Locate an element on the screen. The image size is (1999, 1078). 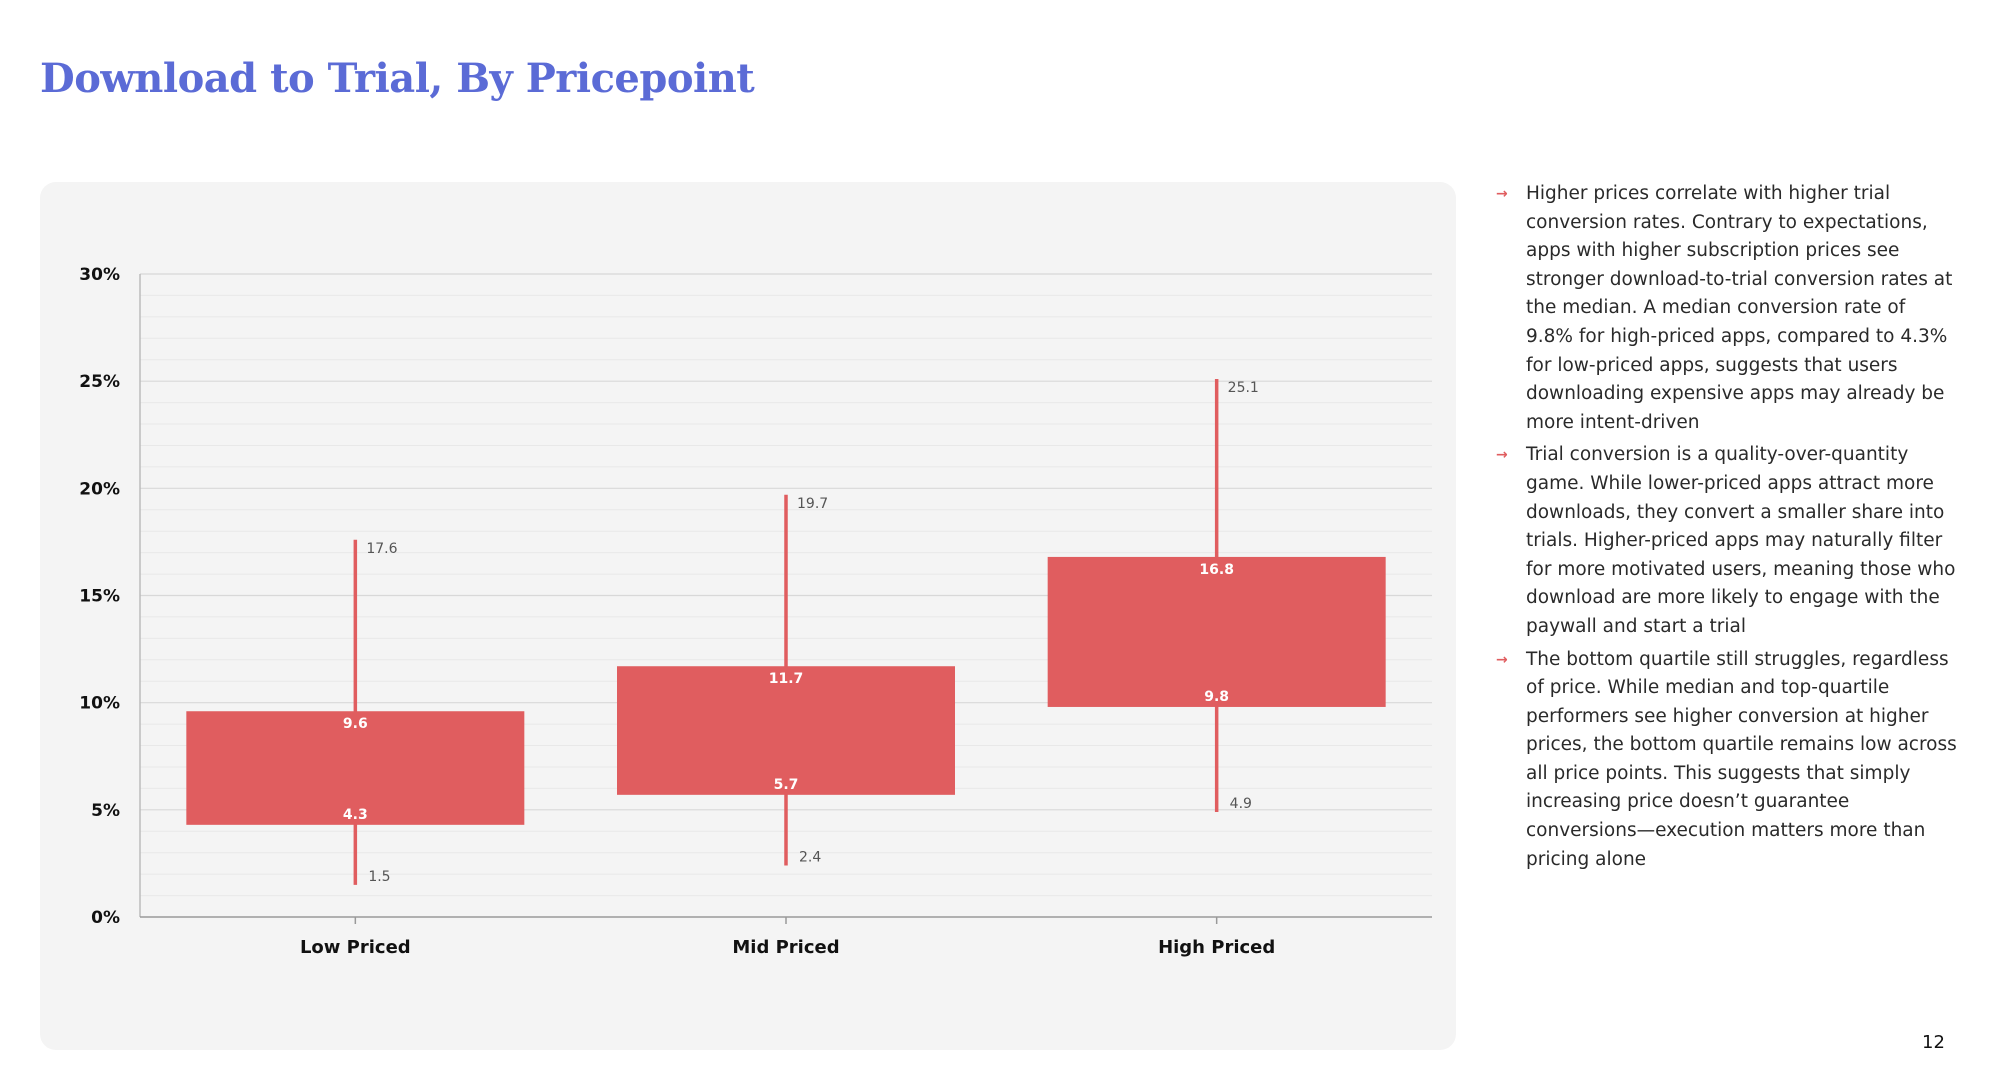
page-title: Download to Trial, By Pricepoint is located at coordinates (397, 78).